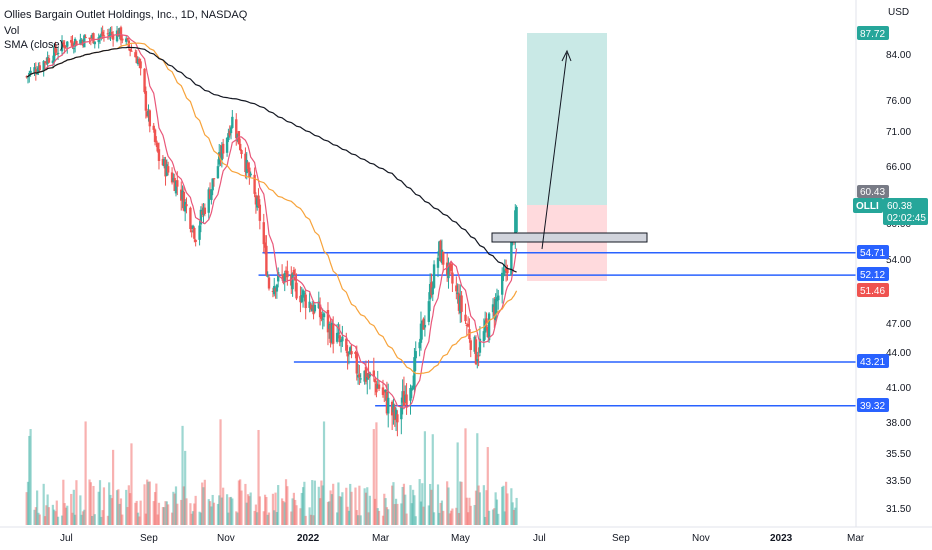 The image size is (932, 550). I want to click on time-tick-sep: Sep, so click(149, 538).